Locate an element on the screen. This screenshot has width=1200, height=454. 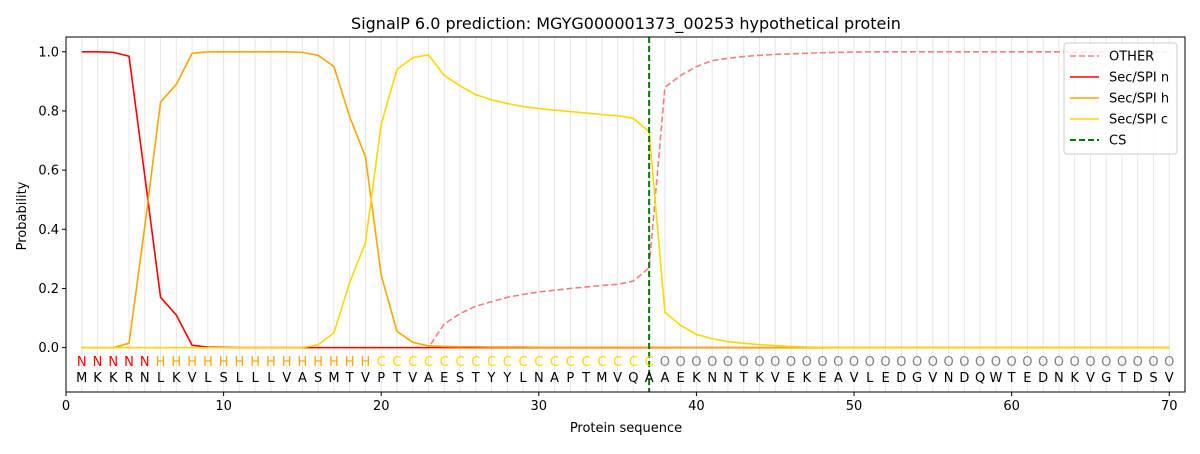
residue-label: M is located at coordinates (601, 378).